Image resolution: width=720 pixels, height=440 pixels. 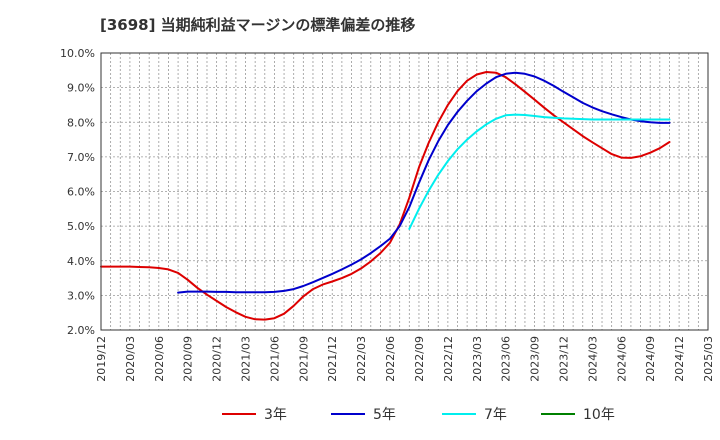 What do you see at coordinates (535, 359) in the screenshot?
I see `x-tick-label: 2023/09` at bounding box center [535, 359].